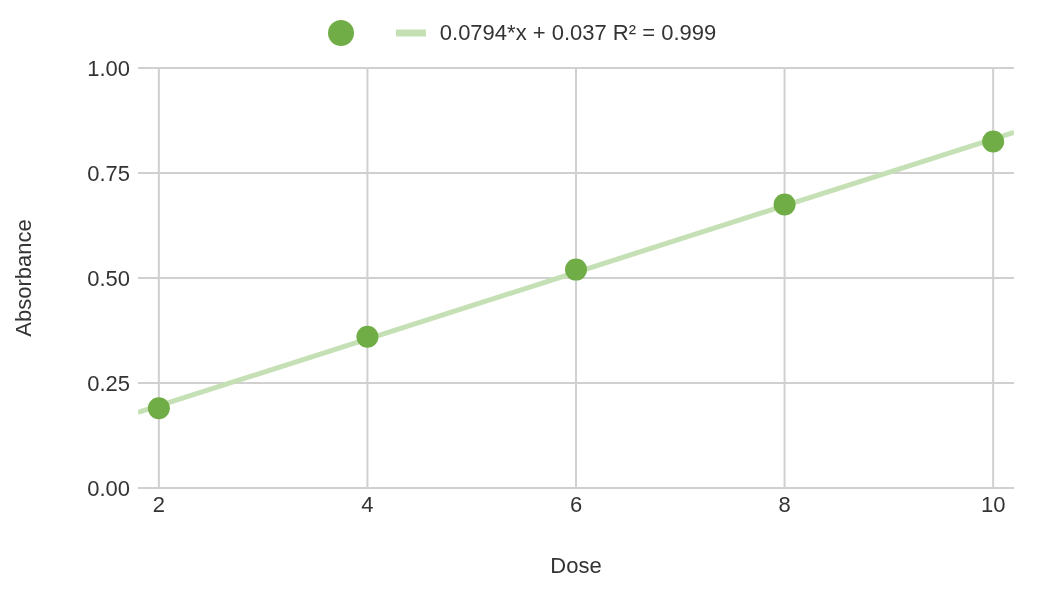 Image resolution: width=1042 pixels, height=594 pixels. Describe the element at coordinates (784, 504) in the screenshot. I see `x-tick-label: 8` at that location.